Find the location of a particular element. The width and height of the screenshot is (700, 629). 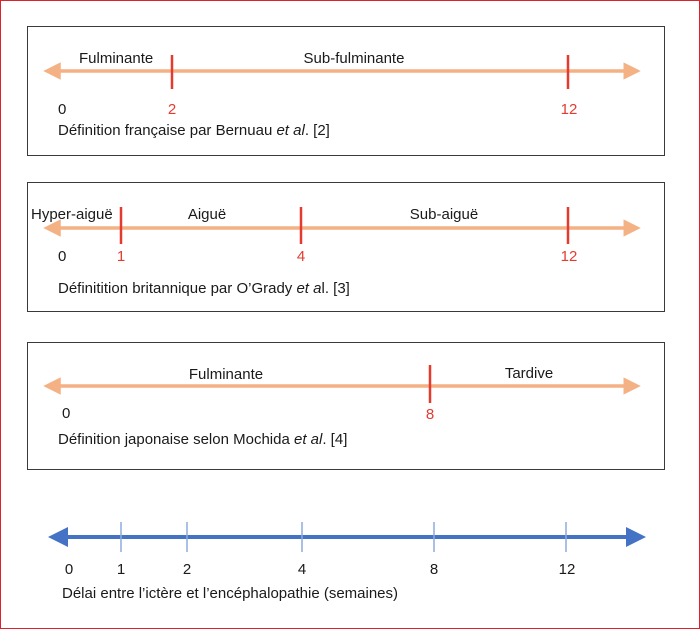

scale-label-0: 0 is located at coordinates (69, 569).